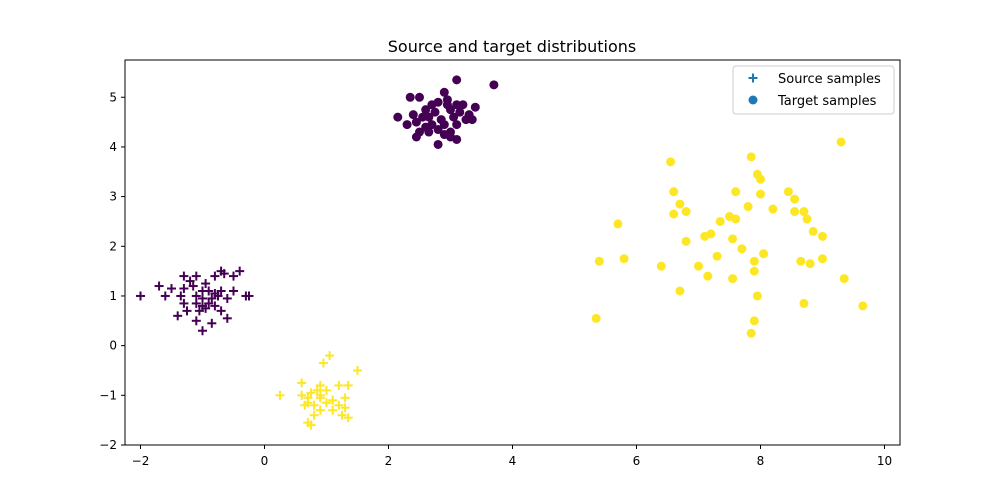 The image size is (1000, 500). Describe the element at coordinates (637, 461) in the screenshot. I see `x-tick-label: 6` at that location.